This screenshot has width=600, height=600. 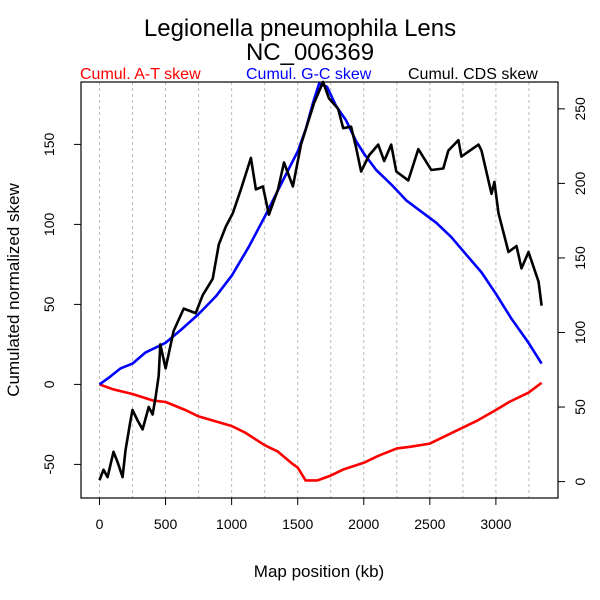 I want to click on at-skew-line, so click(x=321, y=431).